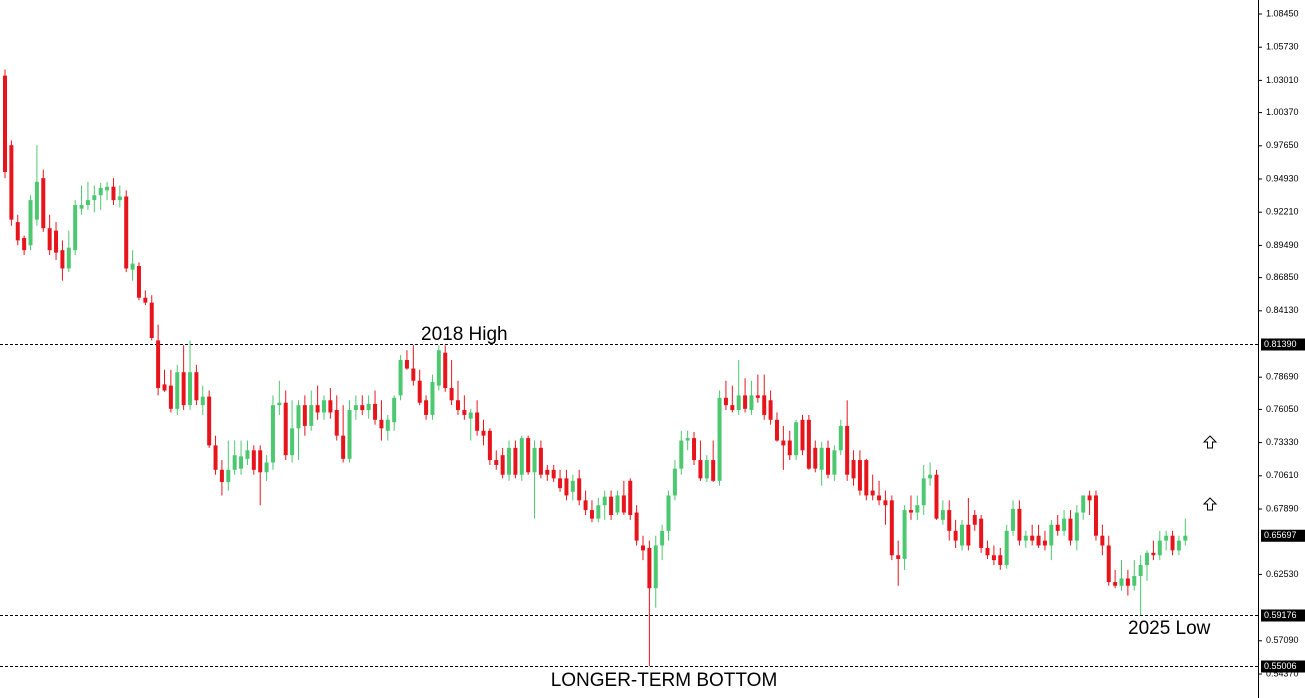 The image size is (1305, 698). What do you see at coordinates (1282, 145) in the screenshot?
I see `y-tick-label: 0.97650` at bounding box center [1282, 145].